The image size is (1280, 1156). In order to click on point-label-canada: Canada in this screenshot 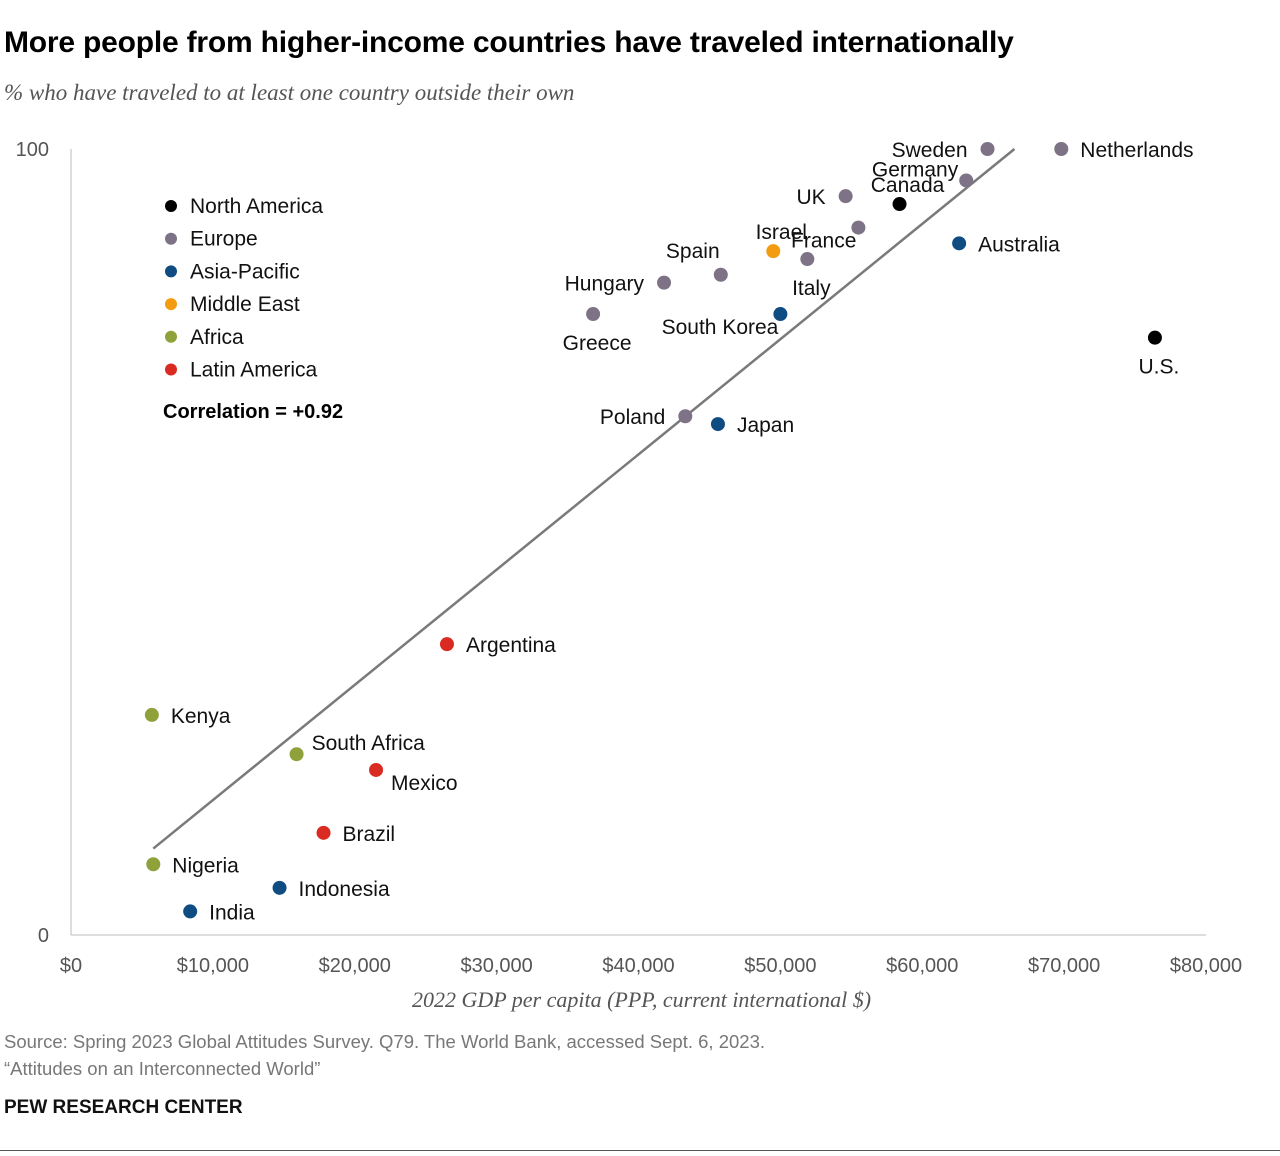, I will do `click(908, 185)`.